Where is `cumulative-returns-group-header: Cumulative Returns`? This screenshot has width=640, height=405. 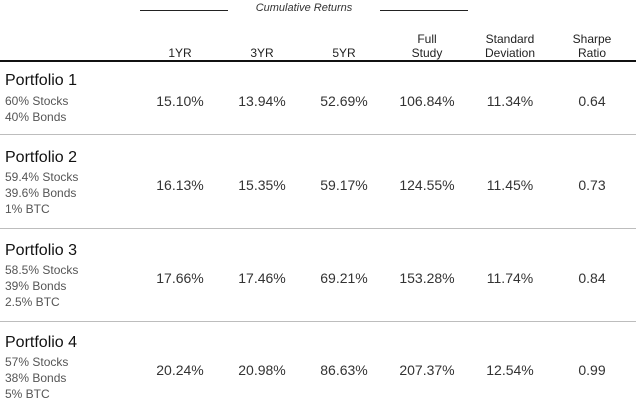
cumulative-returns-group-header: Cumulative Returns is located at coordinates (304, 10).